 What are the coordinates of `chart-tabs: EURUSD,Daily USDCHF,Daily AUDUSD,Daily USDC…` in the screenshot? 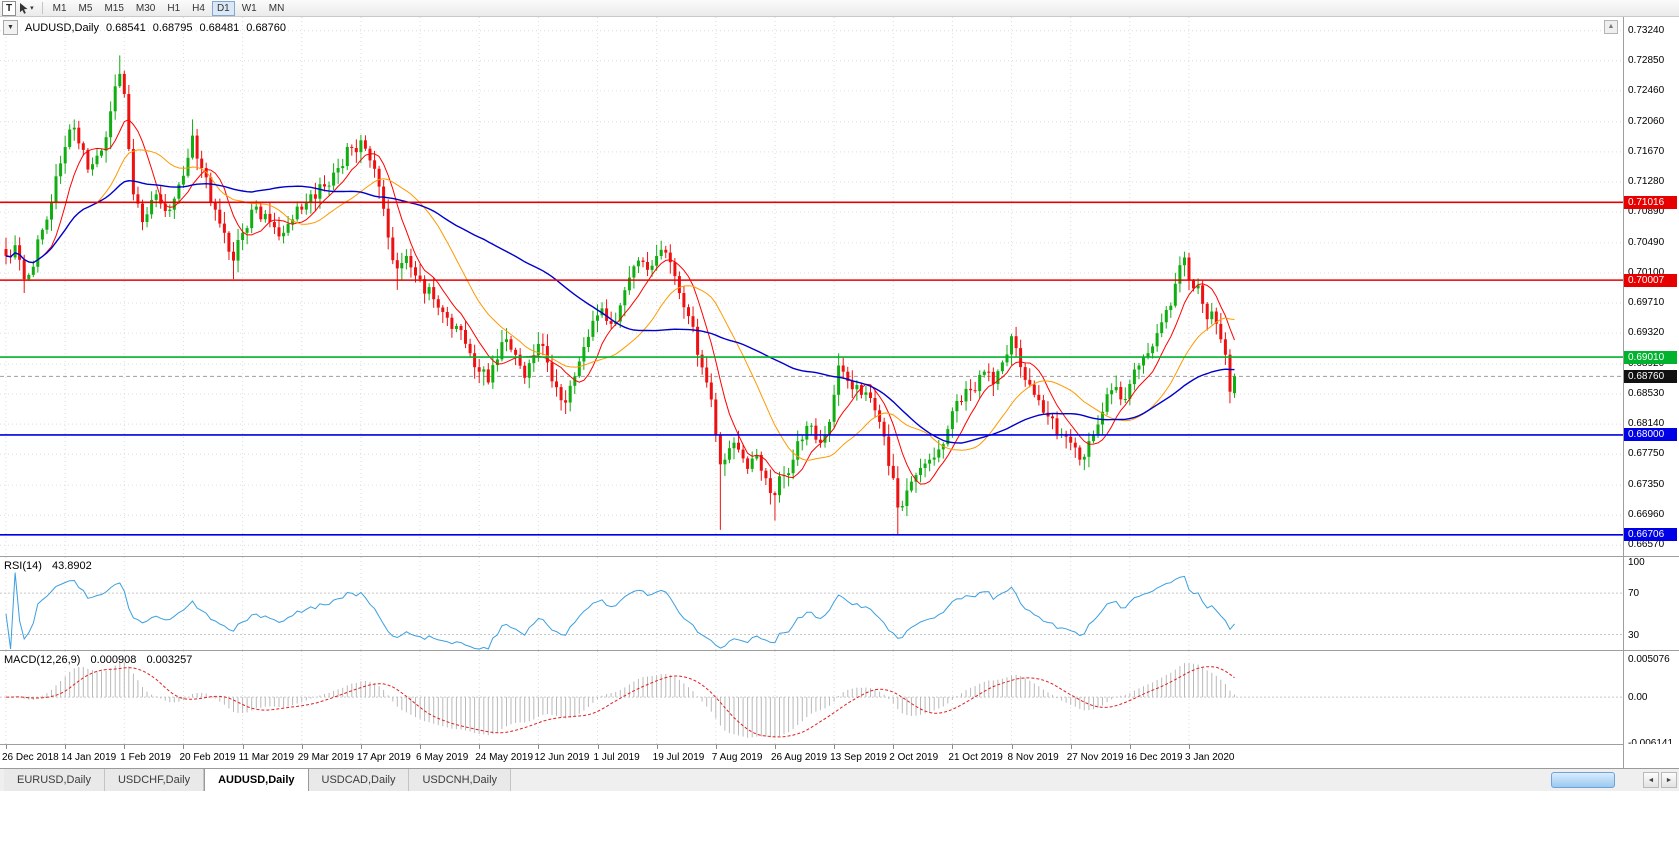 It's located at (258, 780).